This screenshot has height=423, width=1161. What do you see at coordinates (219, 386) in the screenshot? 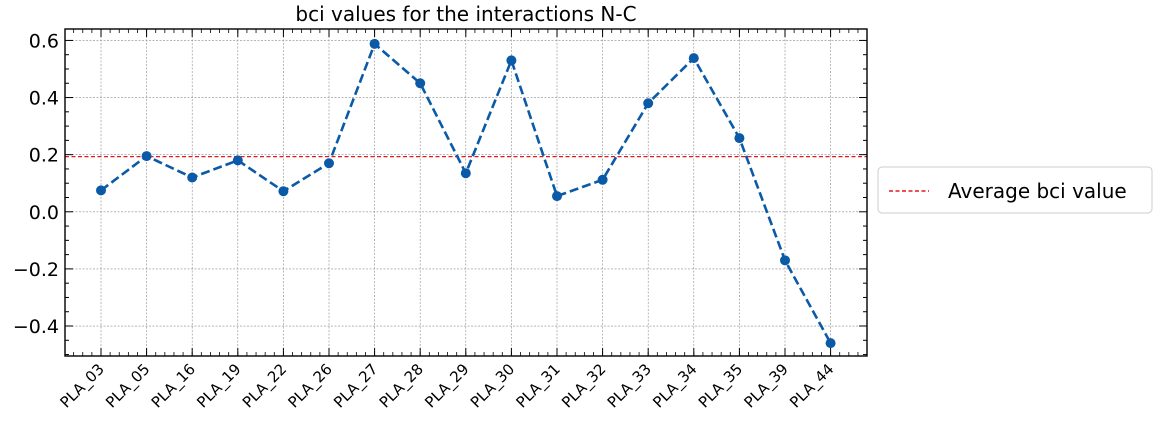
I see `x-tick-label: PLA_19` at bounding box center [219, 386].